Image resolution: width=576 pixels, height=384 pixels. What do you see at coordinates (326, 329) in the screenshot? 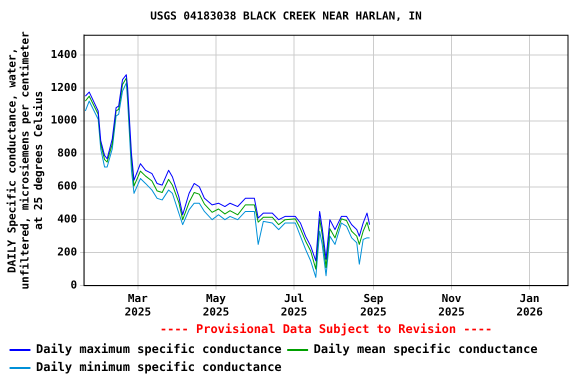
I see `text: ---- Provisional Data Subject to Revision ----` at bounding box center [326, 329].